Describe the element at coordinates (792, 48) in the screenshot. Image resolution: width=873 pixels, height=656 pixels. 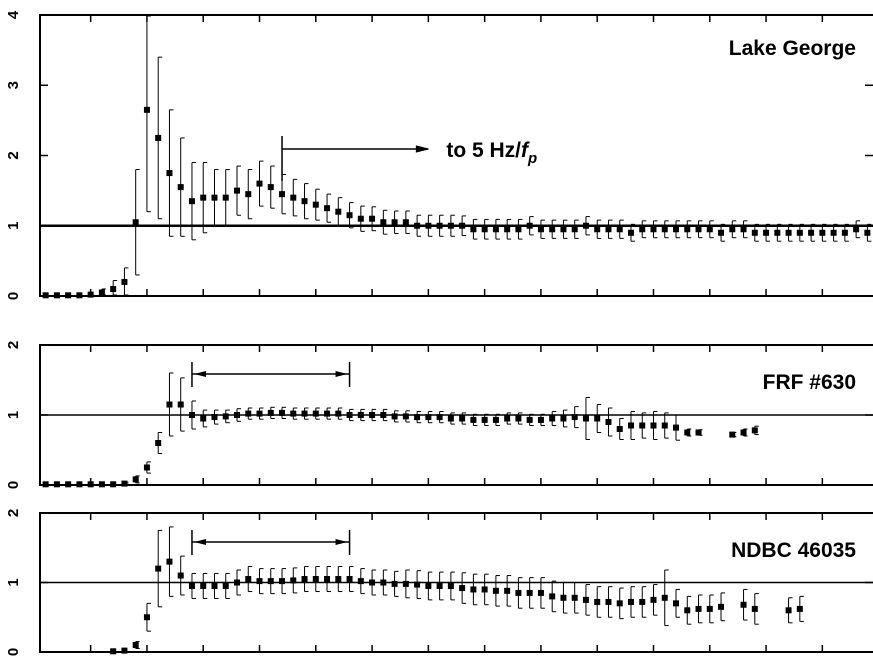
I see `panel-1-label: Lake George` at that location.